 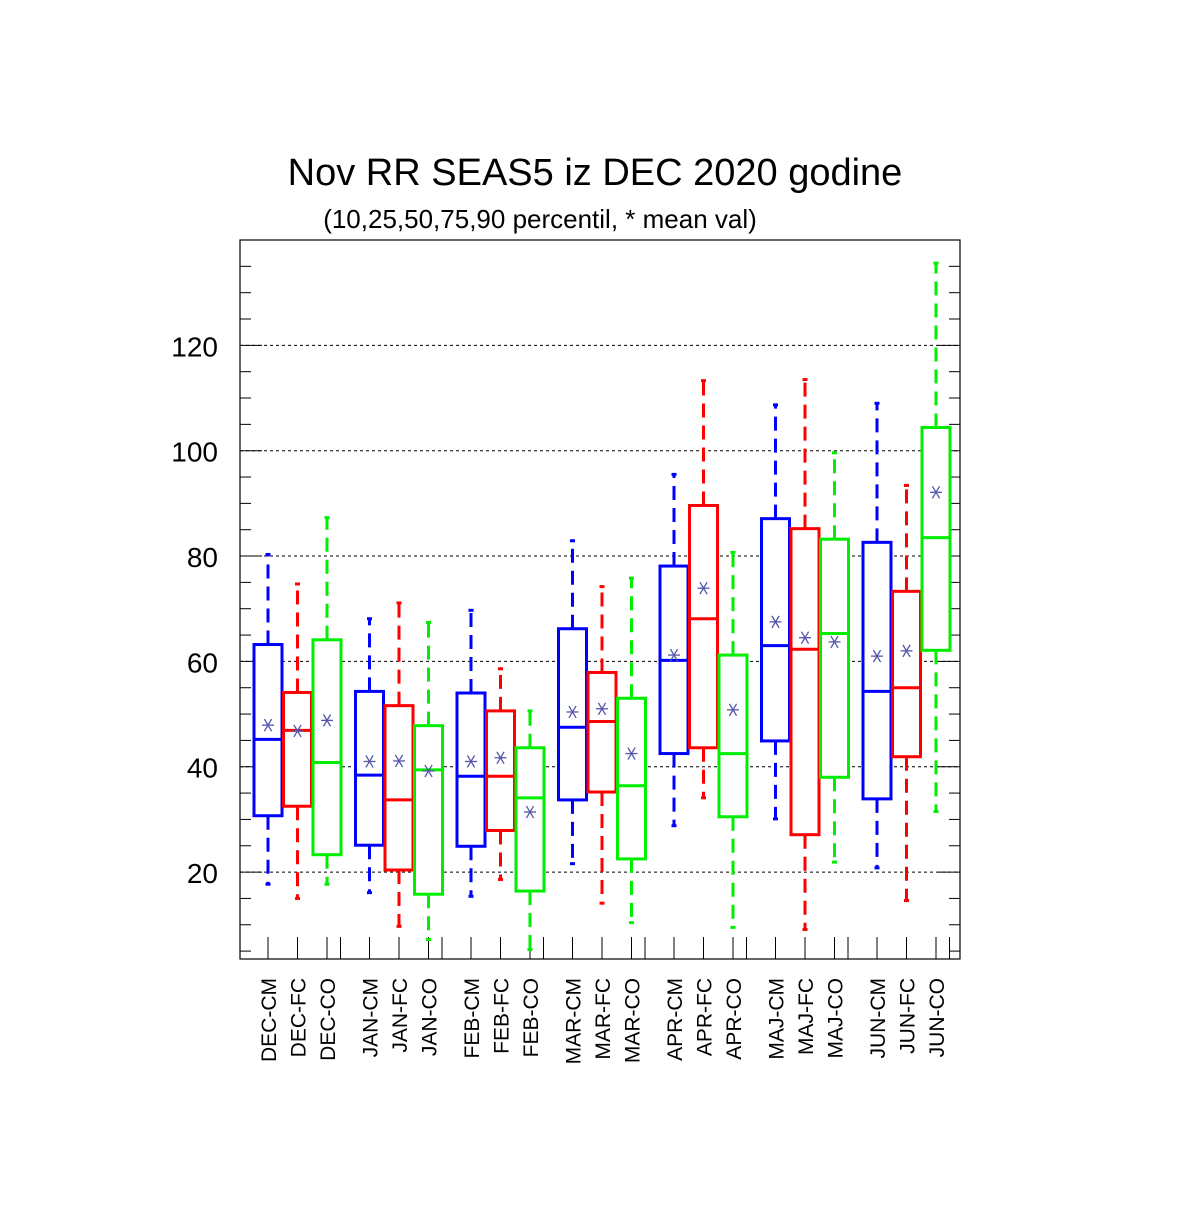 What do you see at coordinates (194, 452) in the screenshot?
I see `y-tick-label: 100` at bounding box center [194, 452].